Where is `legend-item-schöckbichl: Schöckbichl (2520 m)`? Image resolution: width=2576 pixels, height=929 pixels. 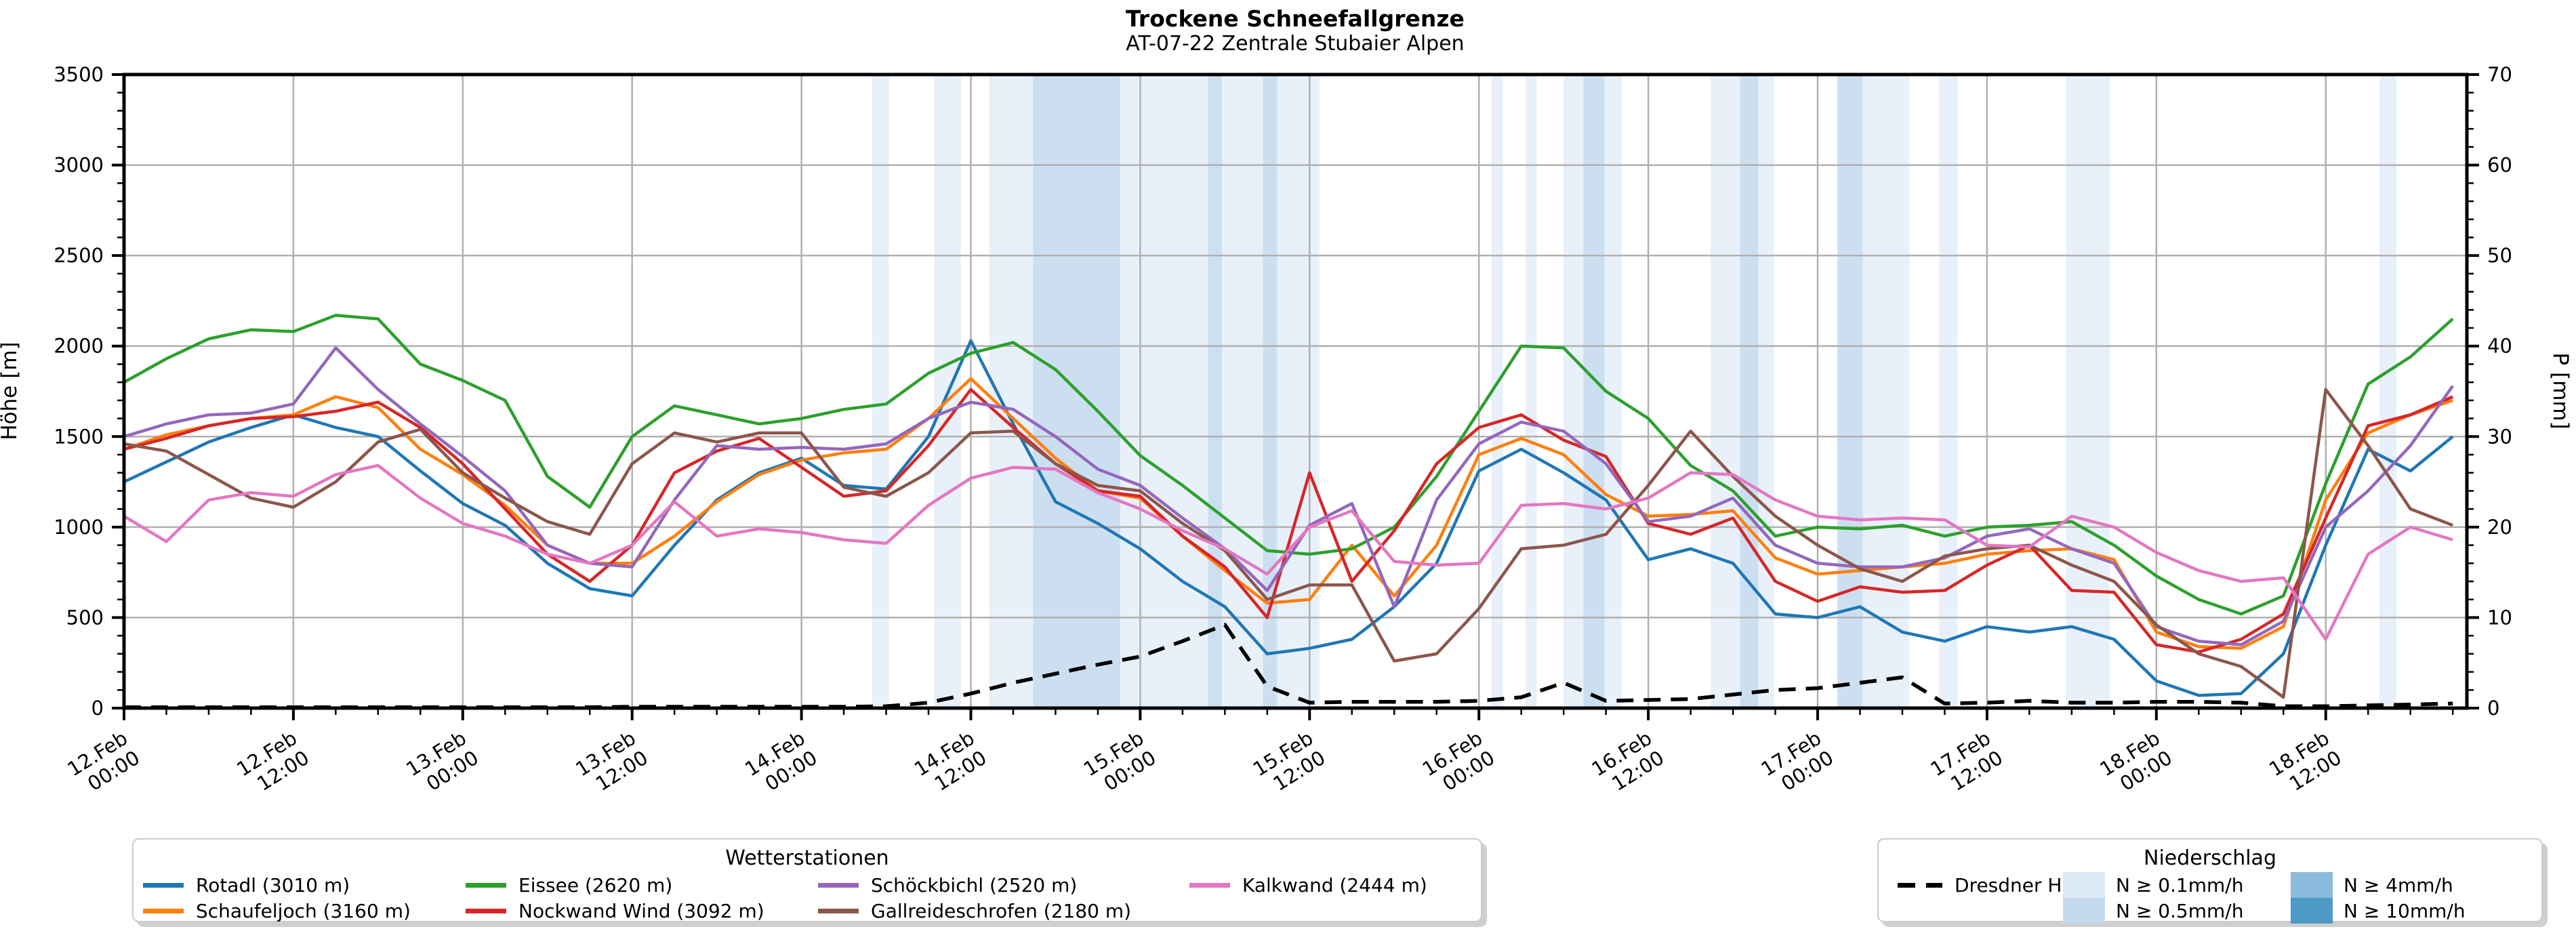 legend-item-schöckbichl: Schöckbichl (2520 m) is located at coordinates (948, 884).